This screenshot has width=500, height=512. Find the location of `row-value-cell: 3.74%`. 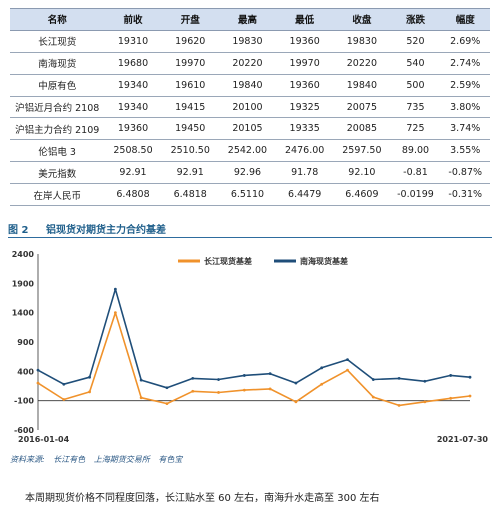

row-value-cell: 3.74% is located at coordinates (465, 128).